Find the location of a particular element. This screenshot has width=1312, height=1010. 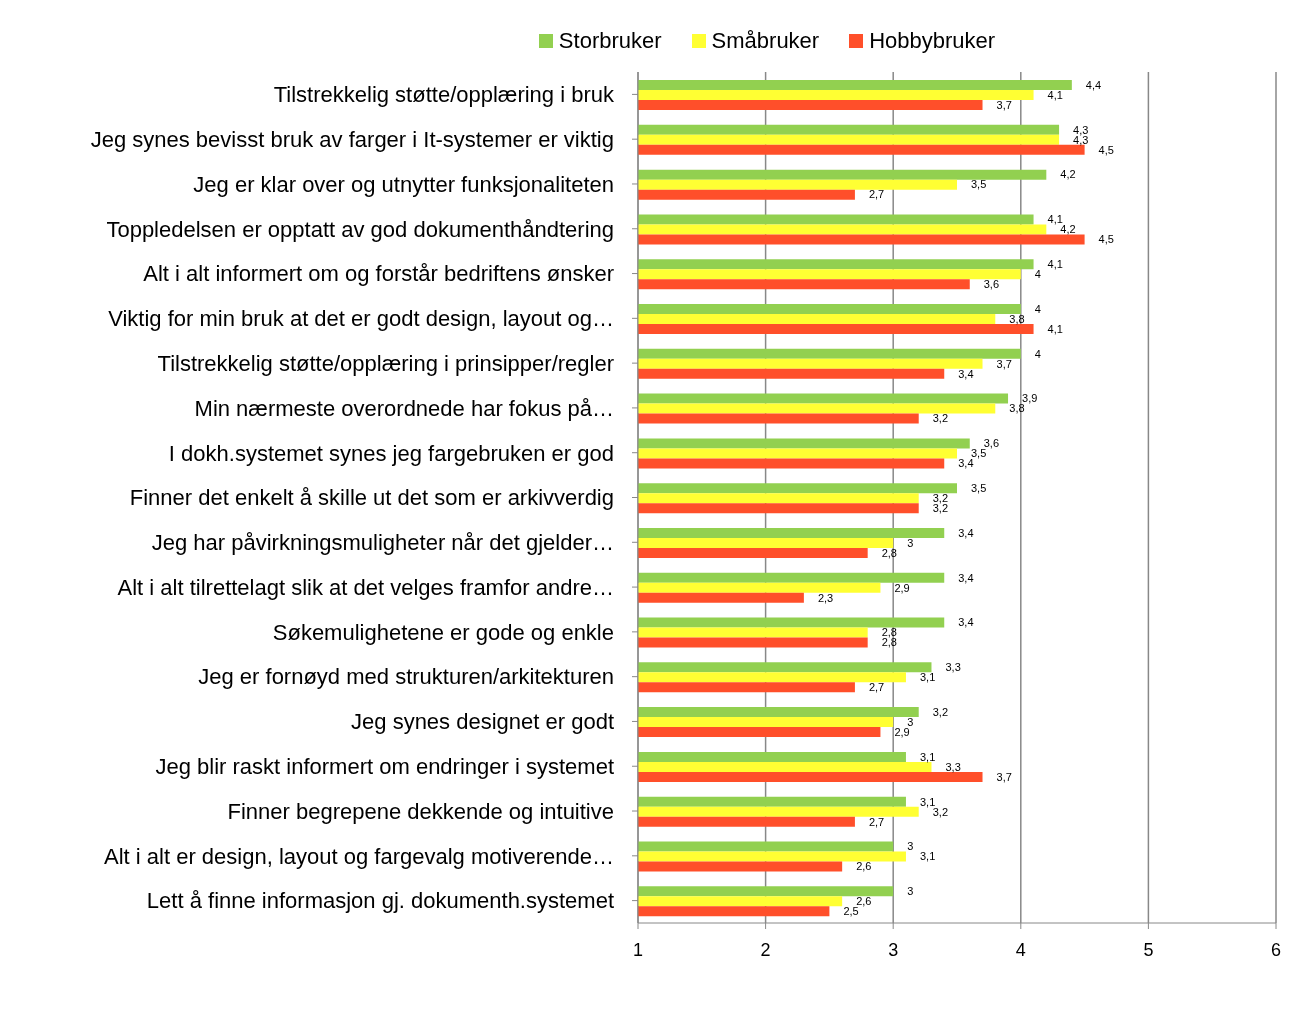

x-tick-label: 3 is located at coordinates (893, 949).